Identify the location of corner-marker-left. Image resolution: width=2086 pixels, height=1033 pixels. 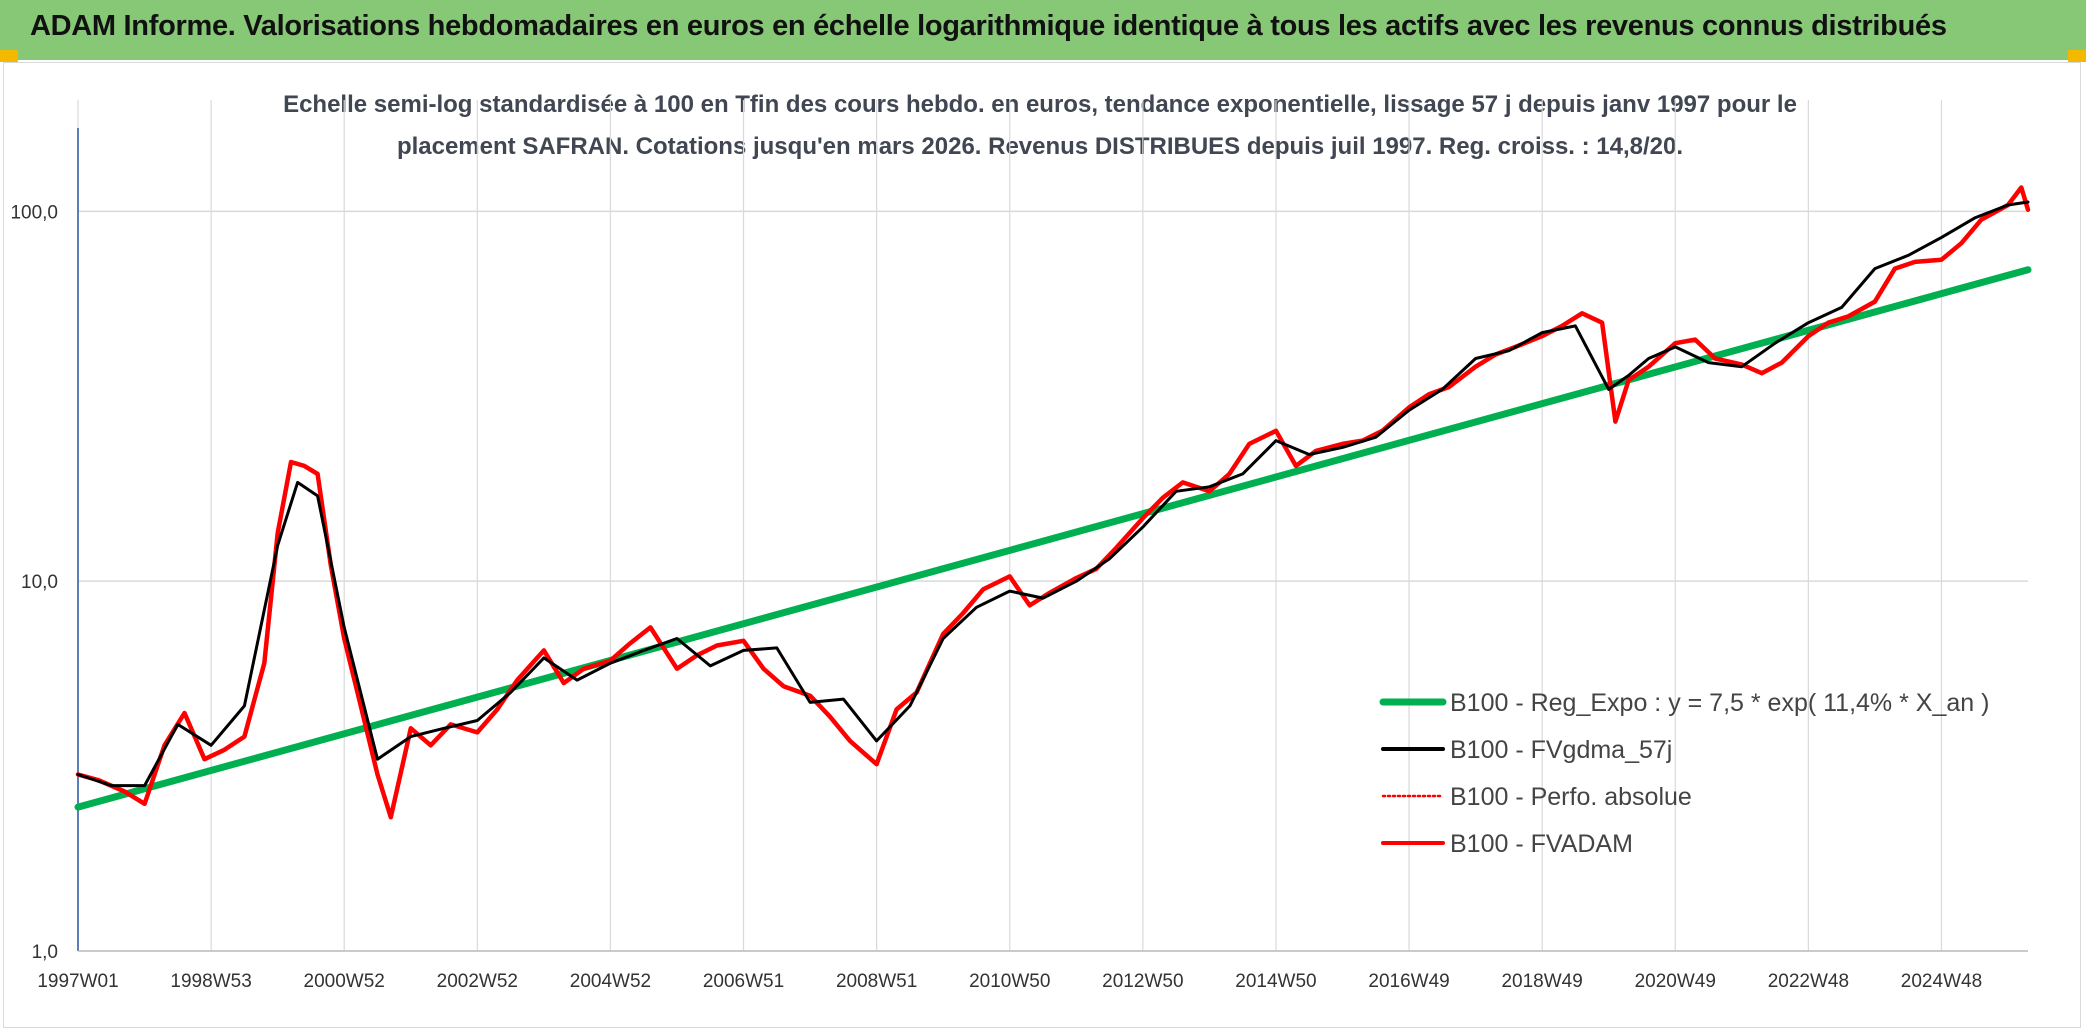
(9, 56).